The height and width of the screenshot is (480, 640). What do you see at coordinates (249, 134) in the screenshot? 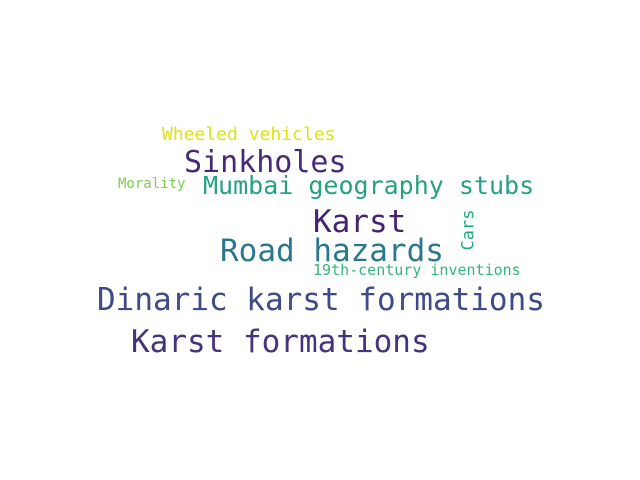
I see `word-wheeled-vehicles: Wheeled vehicles` at bounding box center [249, 134].